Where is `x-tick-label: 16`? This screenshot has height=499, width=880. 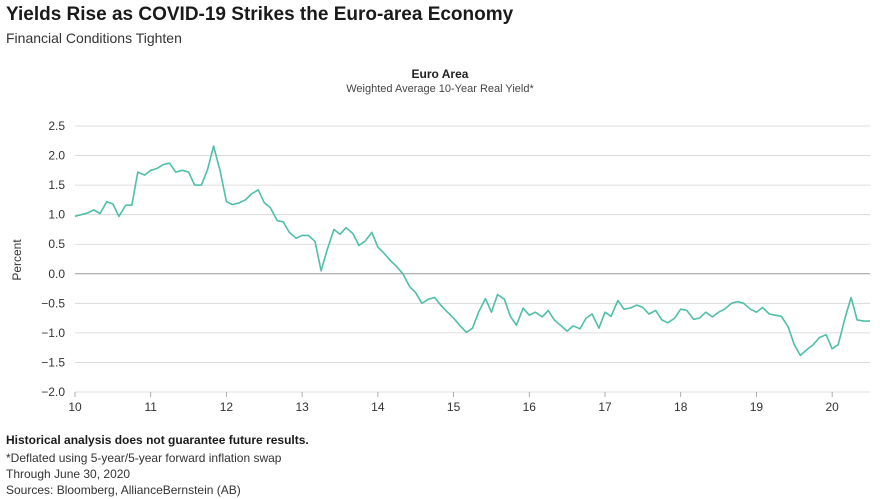
x-tick-label: 16 is located at coordinates (530, 407).